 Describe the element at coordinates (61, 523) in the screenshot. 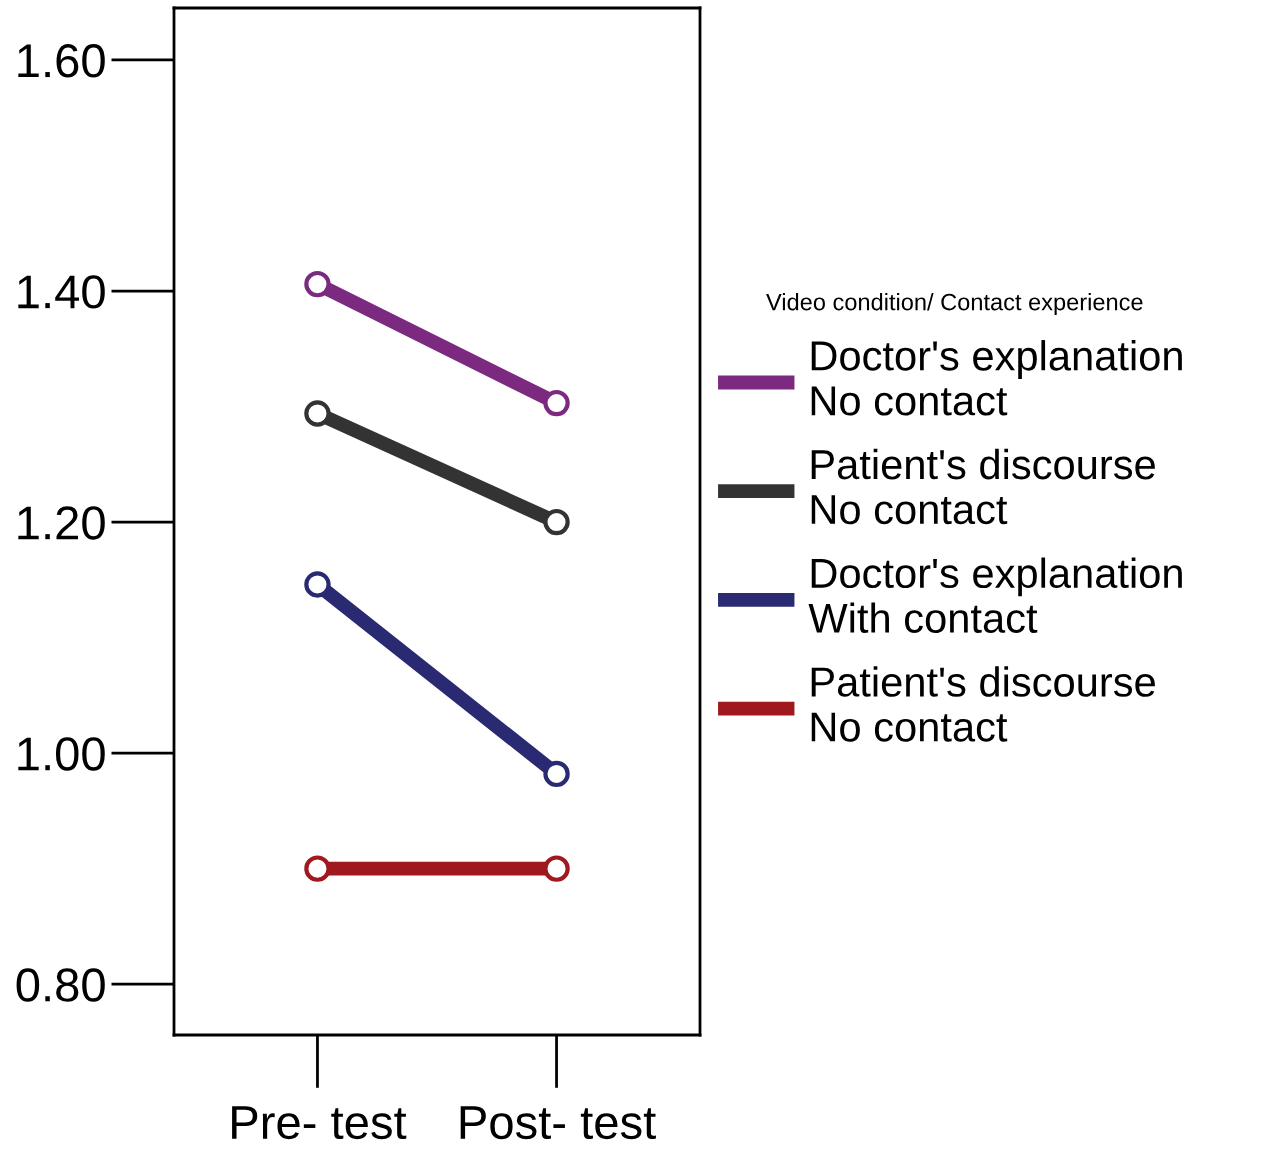

I see `y-tick-label: 1.20` at that location.